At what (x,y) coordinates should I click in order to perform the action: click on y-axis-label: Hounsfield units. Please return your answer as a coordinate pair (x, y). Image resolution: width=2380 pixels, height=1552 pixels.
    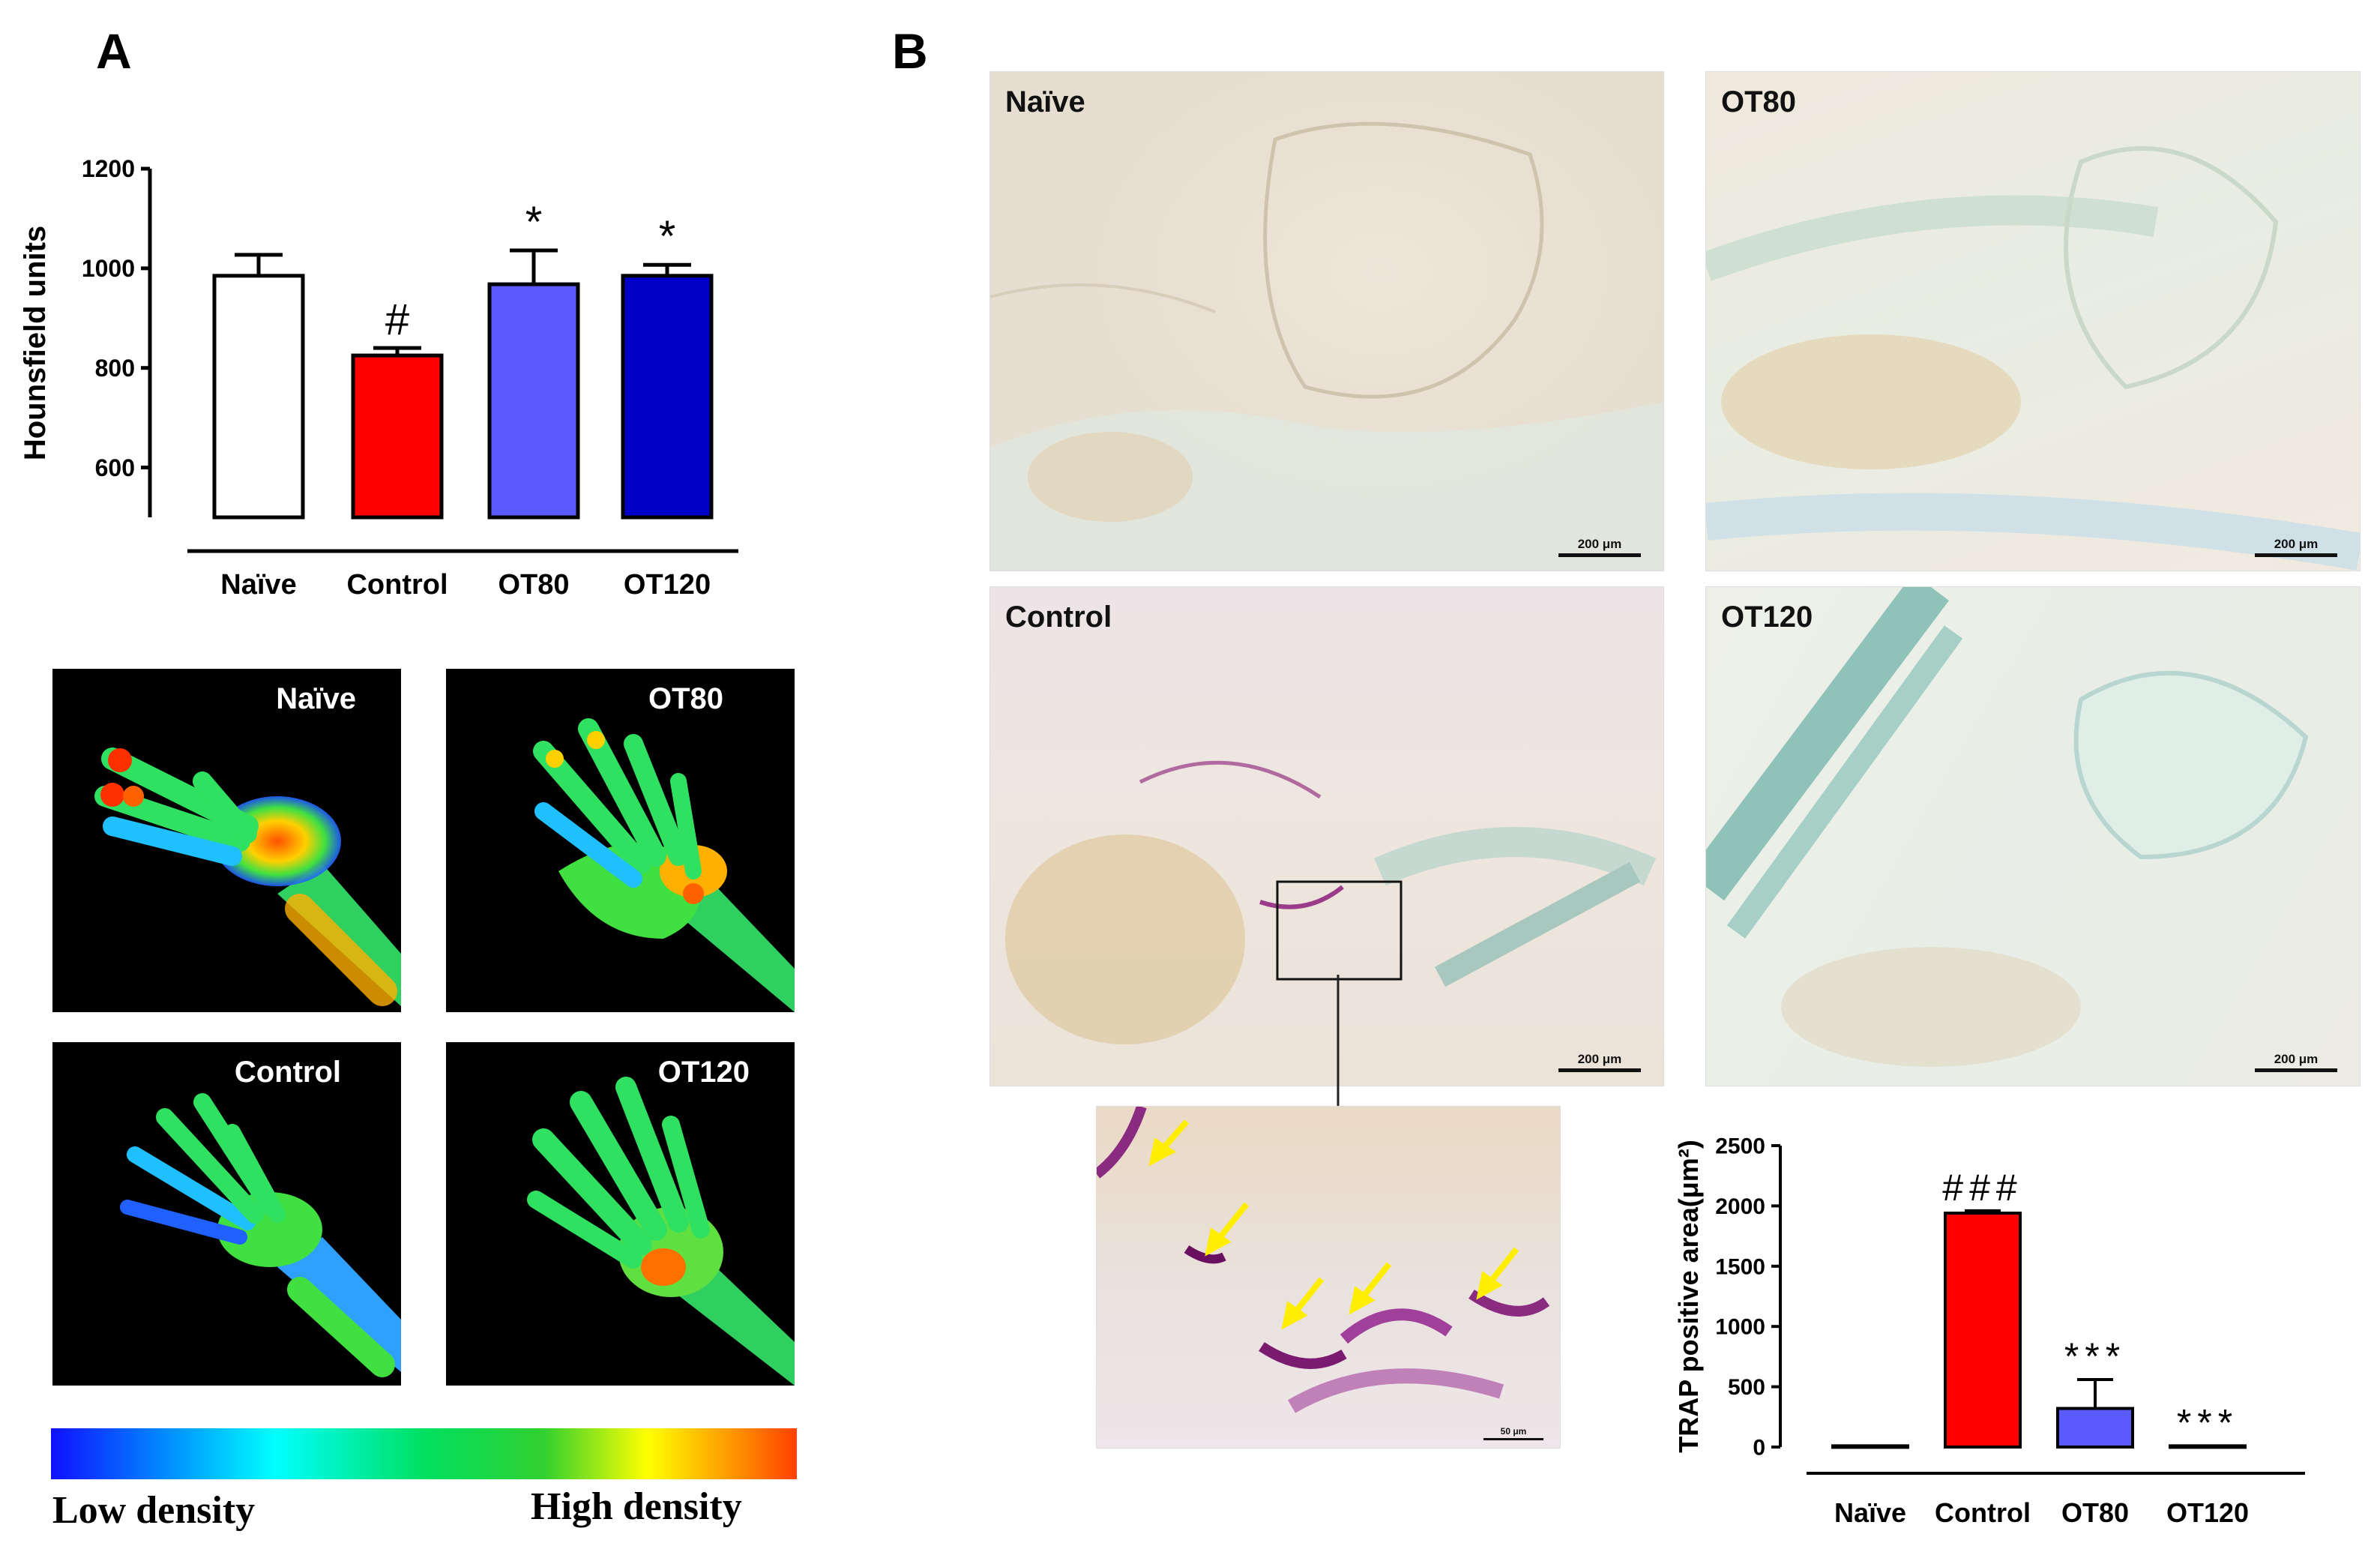
    Looking at the image, I should click on (35, 343).